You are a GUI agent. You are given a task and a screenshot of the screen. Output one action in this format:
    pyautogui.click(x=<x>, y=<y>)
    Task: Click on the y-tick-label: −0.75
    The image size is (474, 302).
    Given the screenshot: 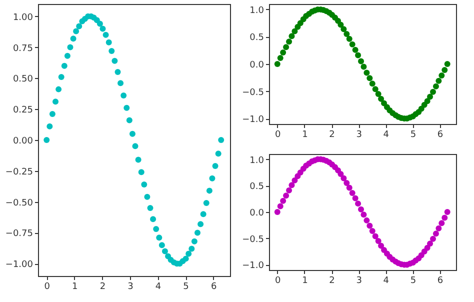 What is the action you would take?
    pyautogui.click(x=19, y=234)
    